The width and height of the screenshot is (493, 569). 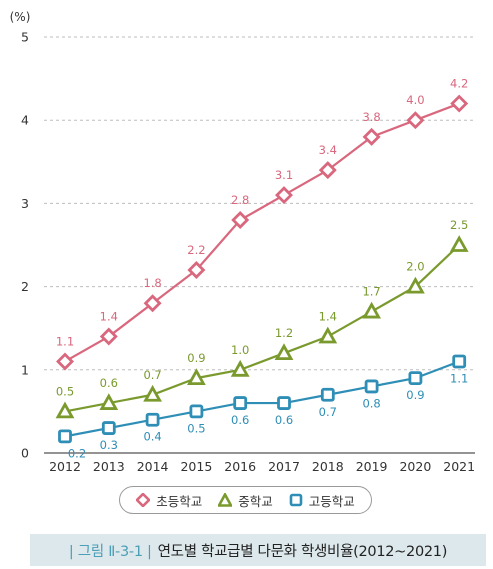 What do you see at coordinates (459, 84) in the screenshot?
I see `data-label: 4.2` at bounding box center [459, 84].